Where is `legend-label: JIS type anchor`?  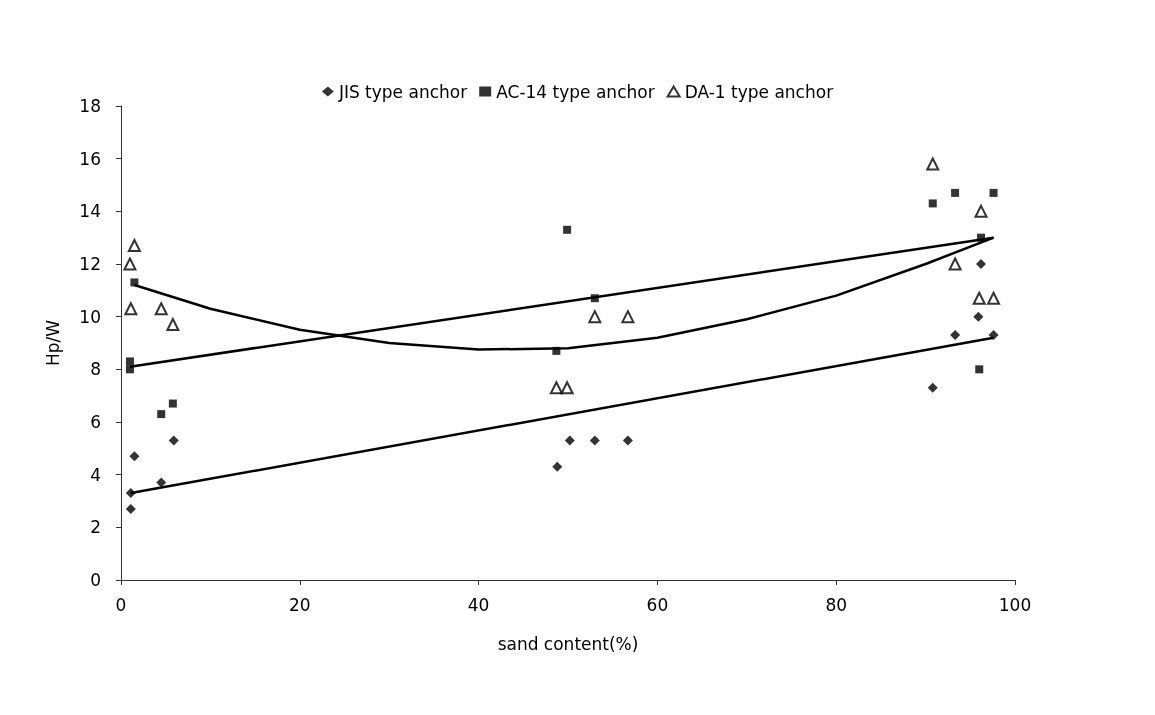 legend-label: JIS type anchor is located at coordinates (402, 91).